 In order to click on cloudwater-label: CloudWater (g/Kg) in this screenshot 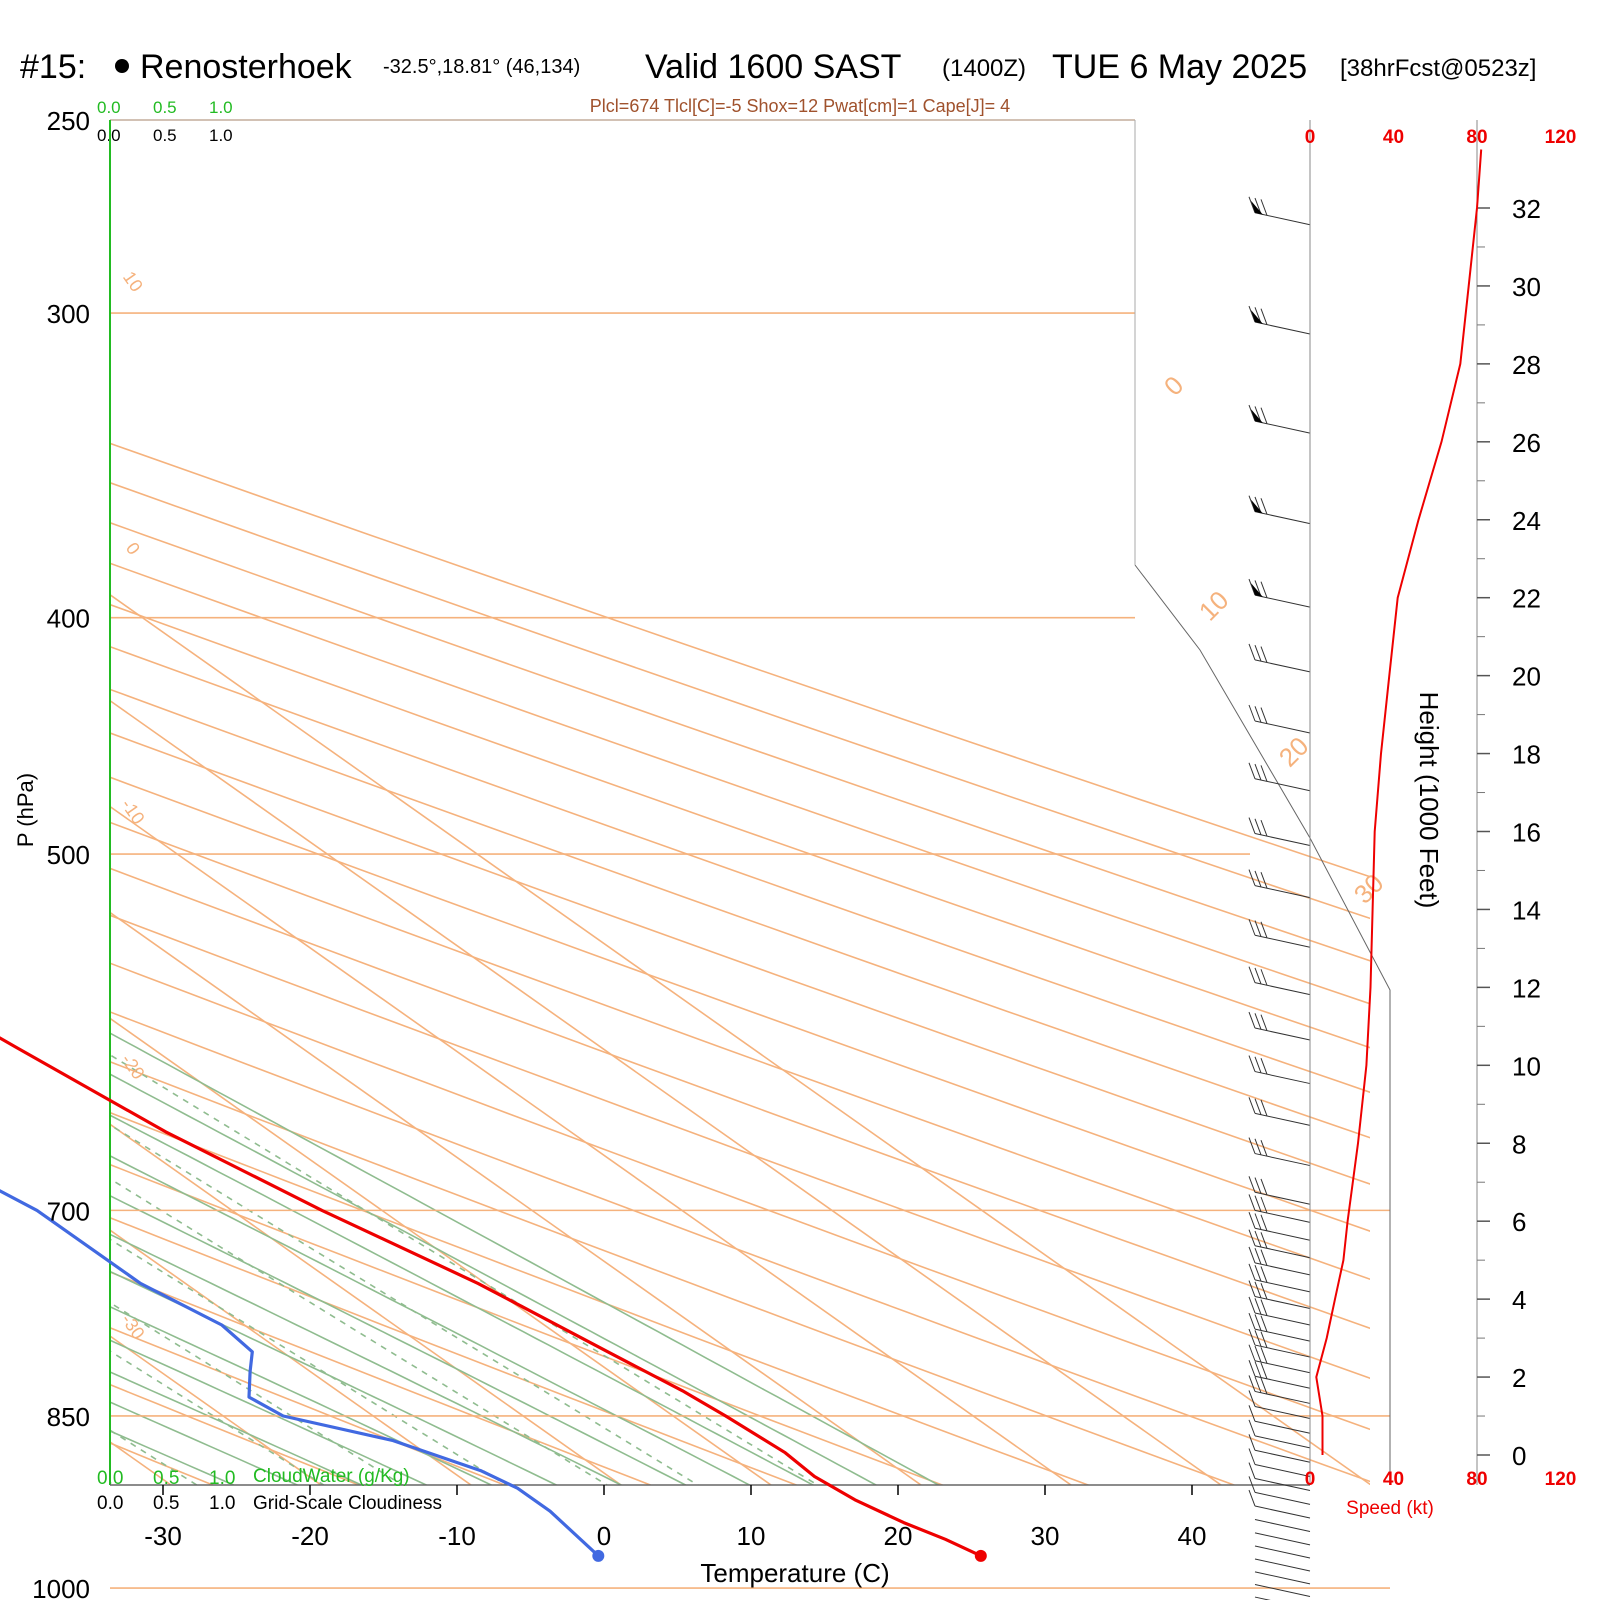, I will do `click(331, 1476)`.